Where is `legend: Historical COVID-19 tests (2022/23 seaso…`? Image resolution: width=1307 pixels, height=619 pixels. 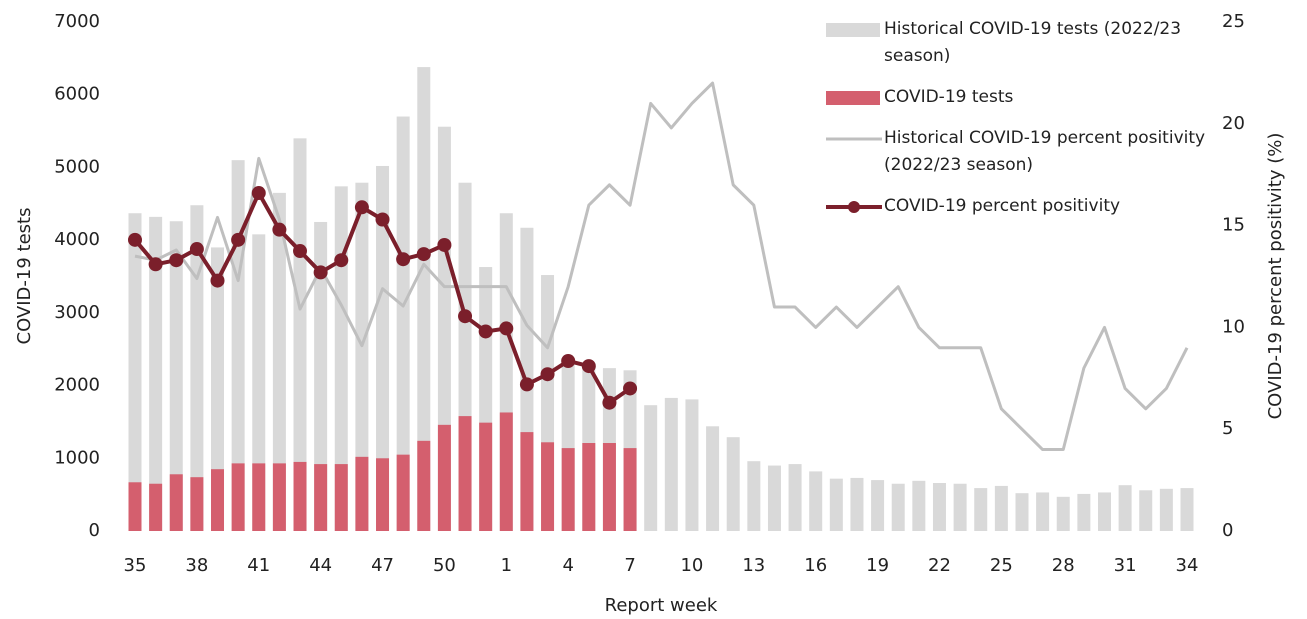
legend: Historical COVID-19 tests (2022/23 seaso… is located at coordinates (1026, 125).